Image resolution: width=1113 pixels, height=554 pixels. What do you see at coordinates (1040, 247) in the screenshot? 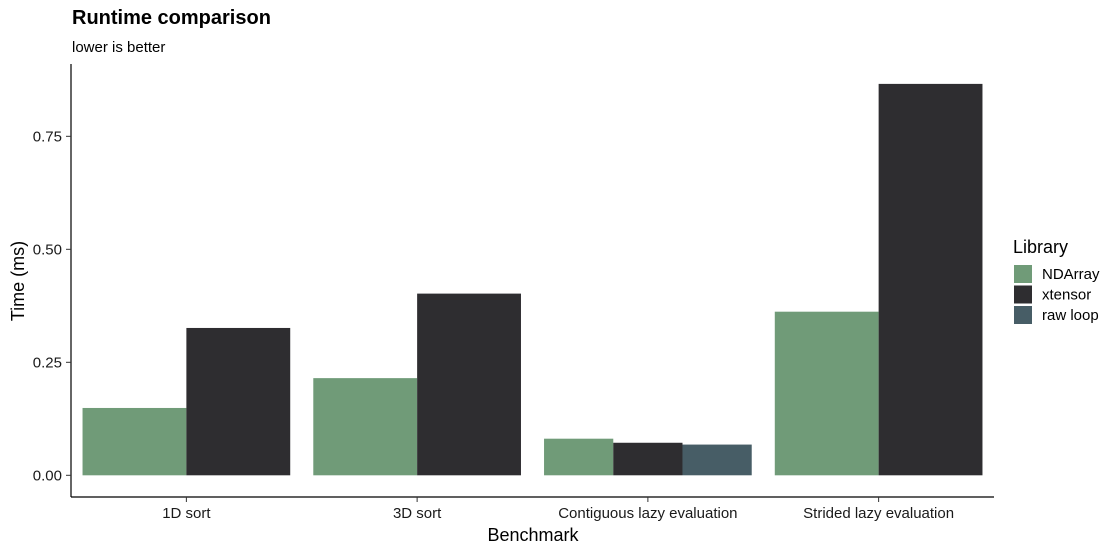
I see `legend-title: Library` at bounding box center [1040, 247].